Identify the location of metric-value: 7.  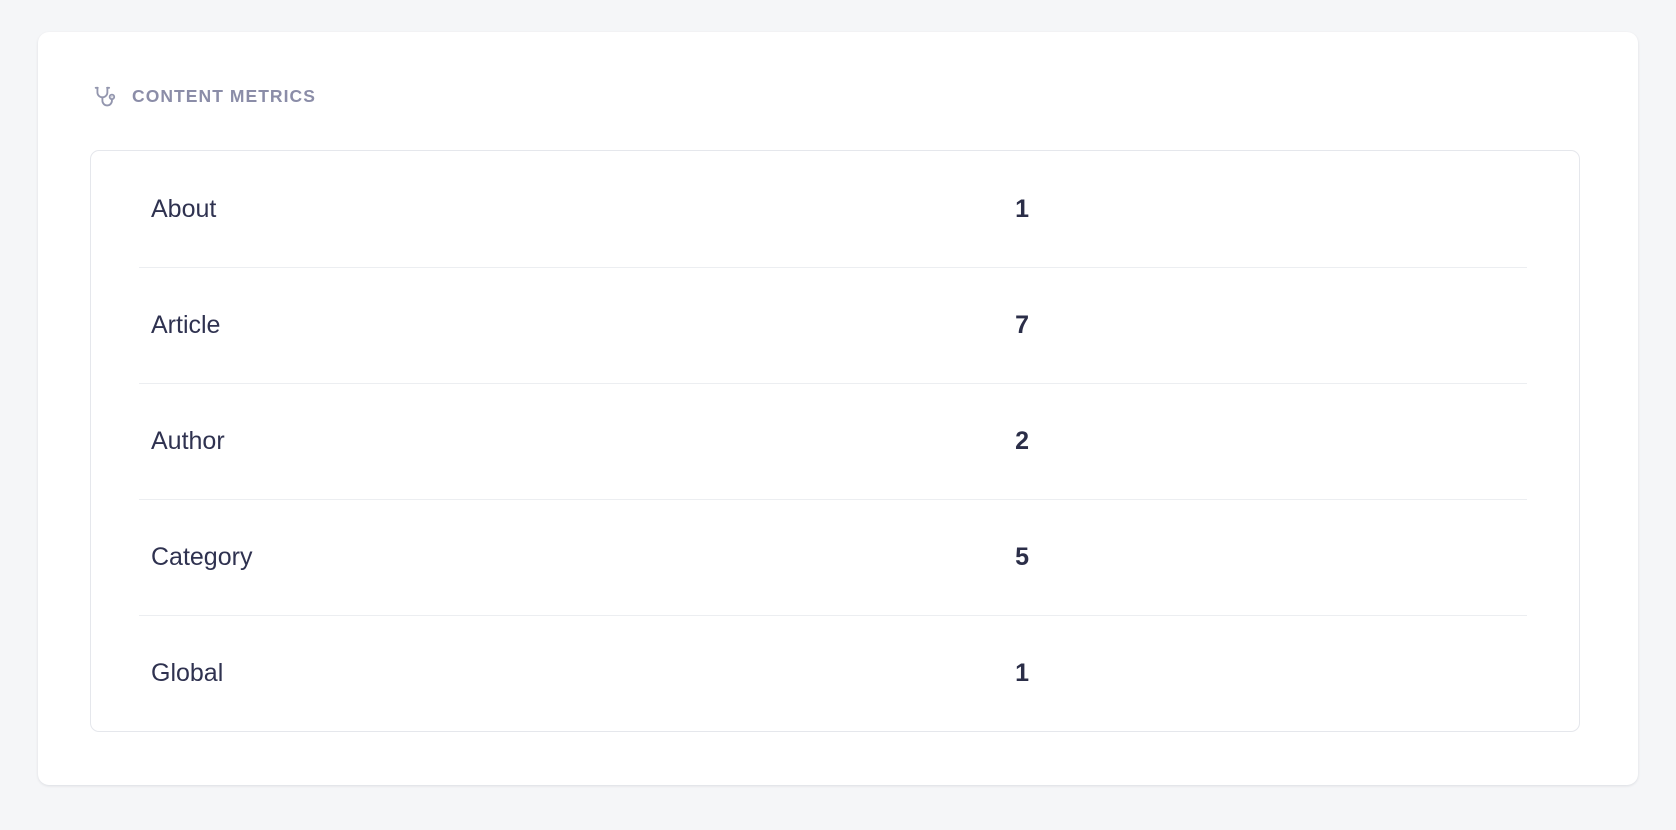
(1022, 324).